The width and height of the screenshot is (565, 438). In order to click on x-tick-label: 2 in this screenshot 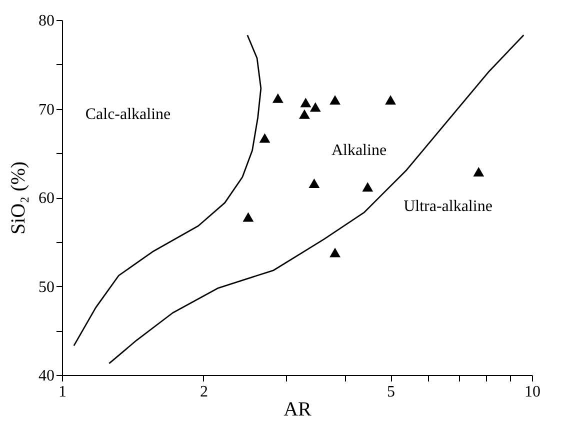, I will do `click(204, 392)`.